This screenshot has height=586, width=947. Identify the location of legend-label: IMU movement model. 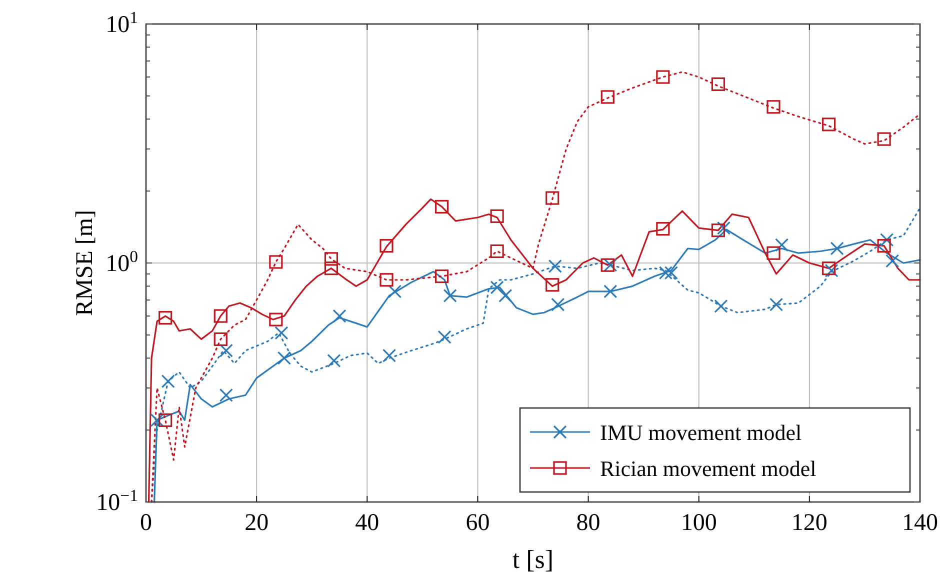
(701, 432).